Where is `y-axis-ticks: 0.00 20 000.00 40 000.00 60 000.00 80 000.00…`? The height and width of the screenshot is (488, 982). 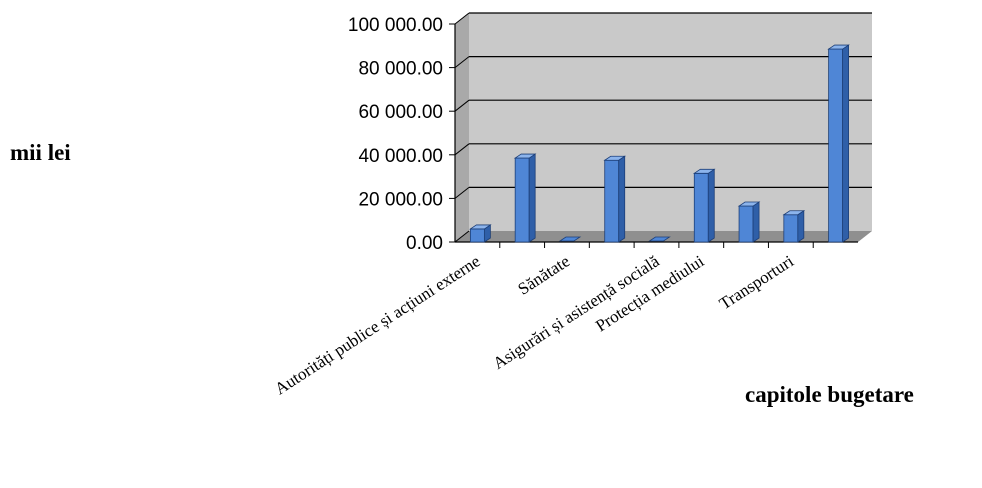 y-axis-ticks: 0.00 20 000.00 40 000.00 60 000.00 80 000.00… is located at coordinates (401, 134).